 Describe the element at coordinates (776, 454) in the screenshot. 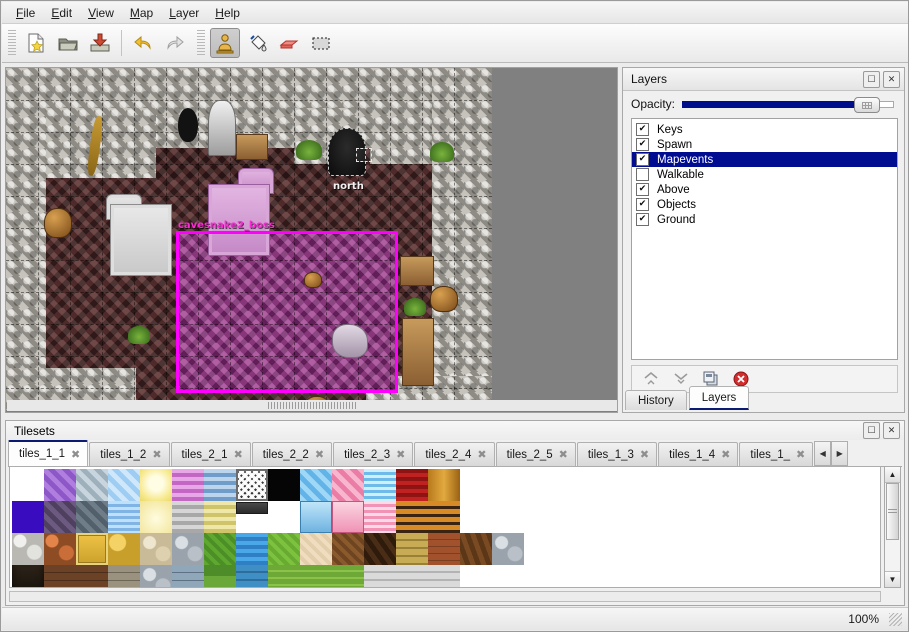

I see `tileset-tab-tiles_1_: tiles_1_ ✖` at that location.